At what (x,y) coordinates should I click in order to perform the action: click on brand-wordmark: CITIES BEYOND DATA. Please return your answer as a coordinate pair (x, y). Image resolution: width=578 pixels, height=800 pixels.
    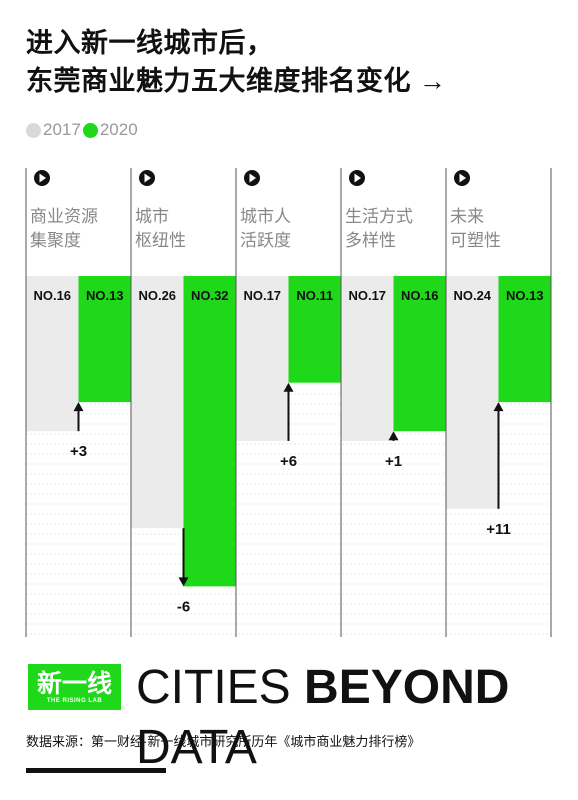
    Looking at the image, I should click on (357, 718).